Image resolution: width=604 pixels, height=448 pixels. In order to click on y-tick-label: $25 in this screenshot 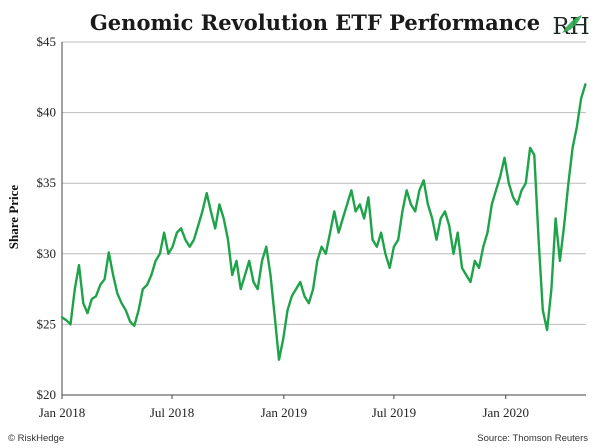, I will do `click(47, 323)`.